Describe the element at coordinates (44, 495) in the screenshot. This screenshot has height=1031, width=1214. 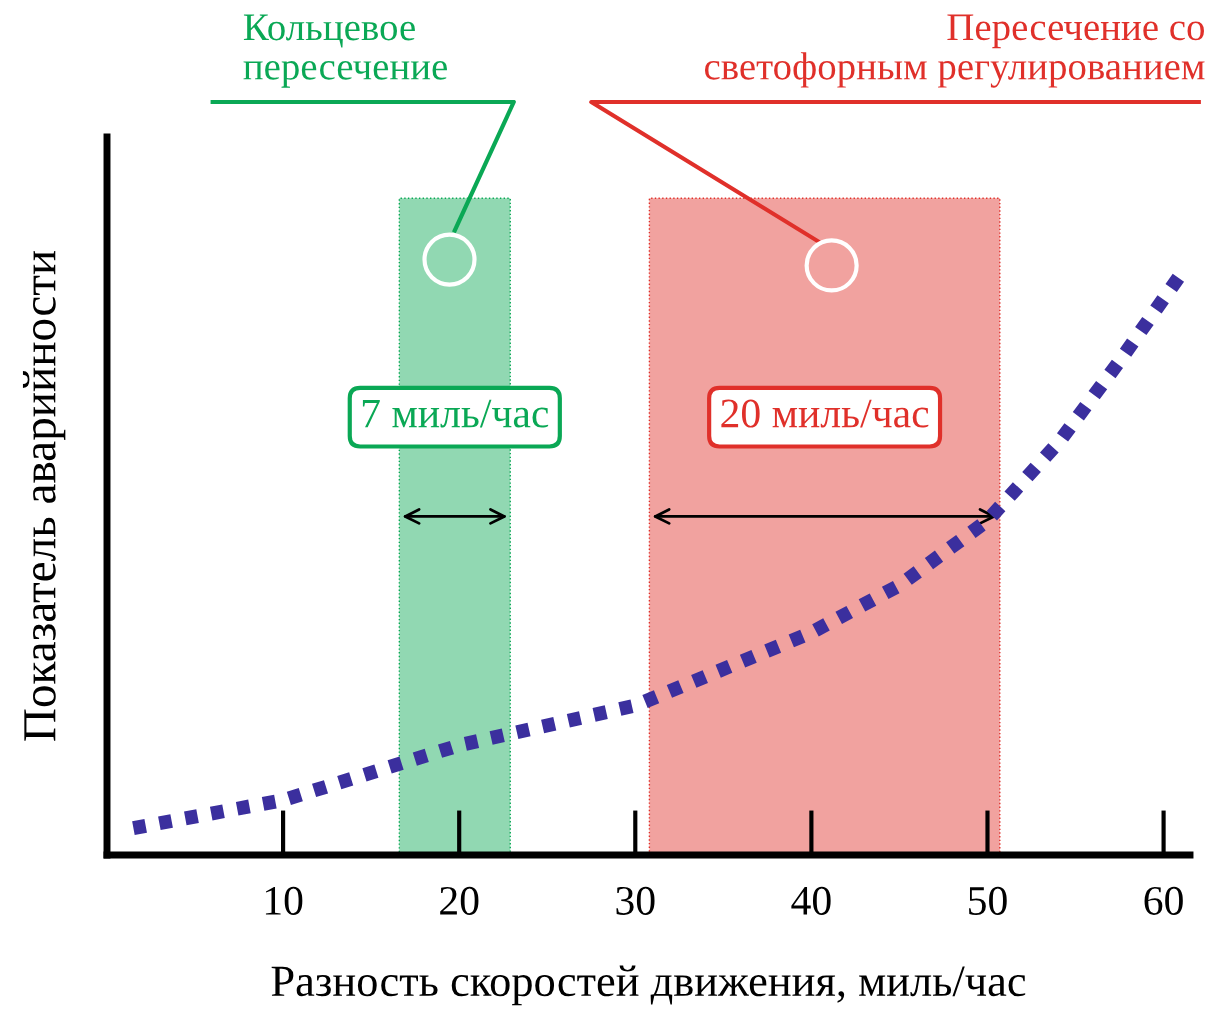
I see `y-axis-title: Показатель аварийности` at that location.